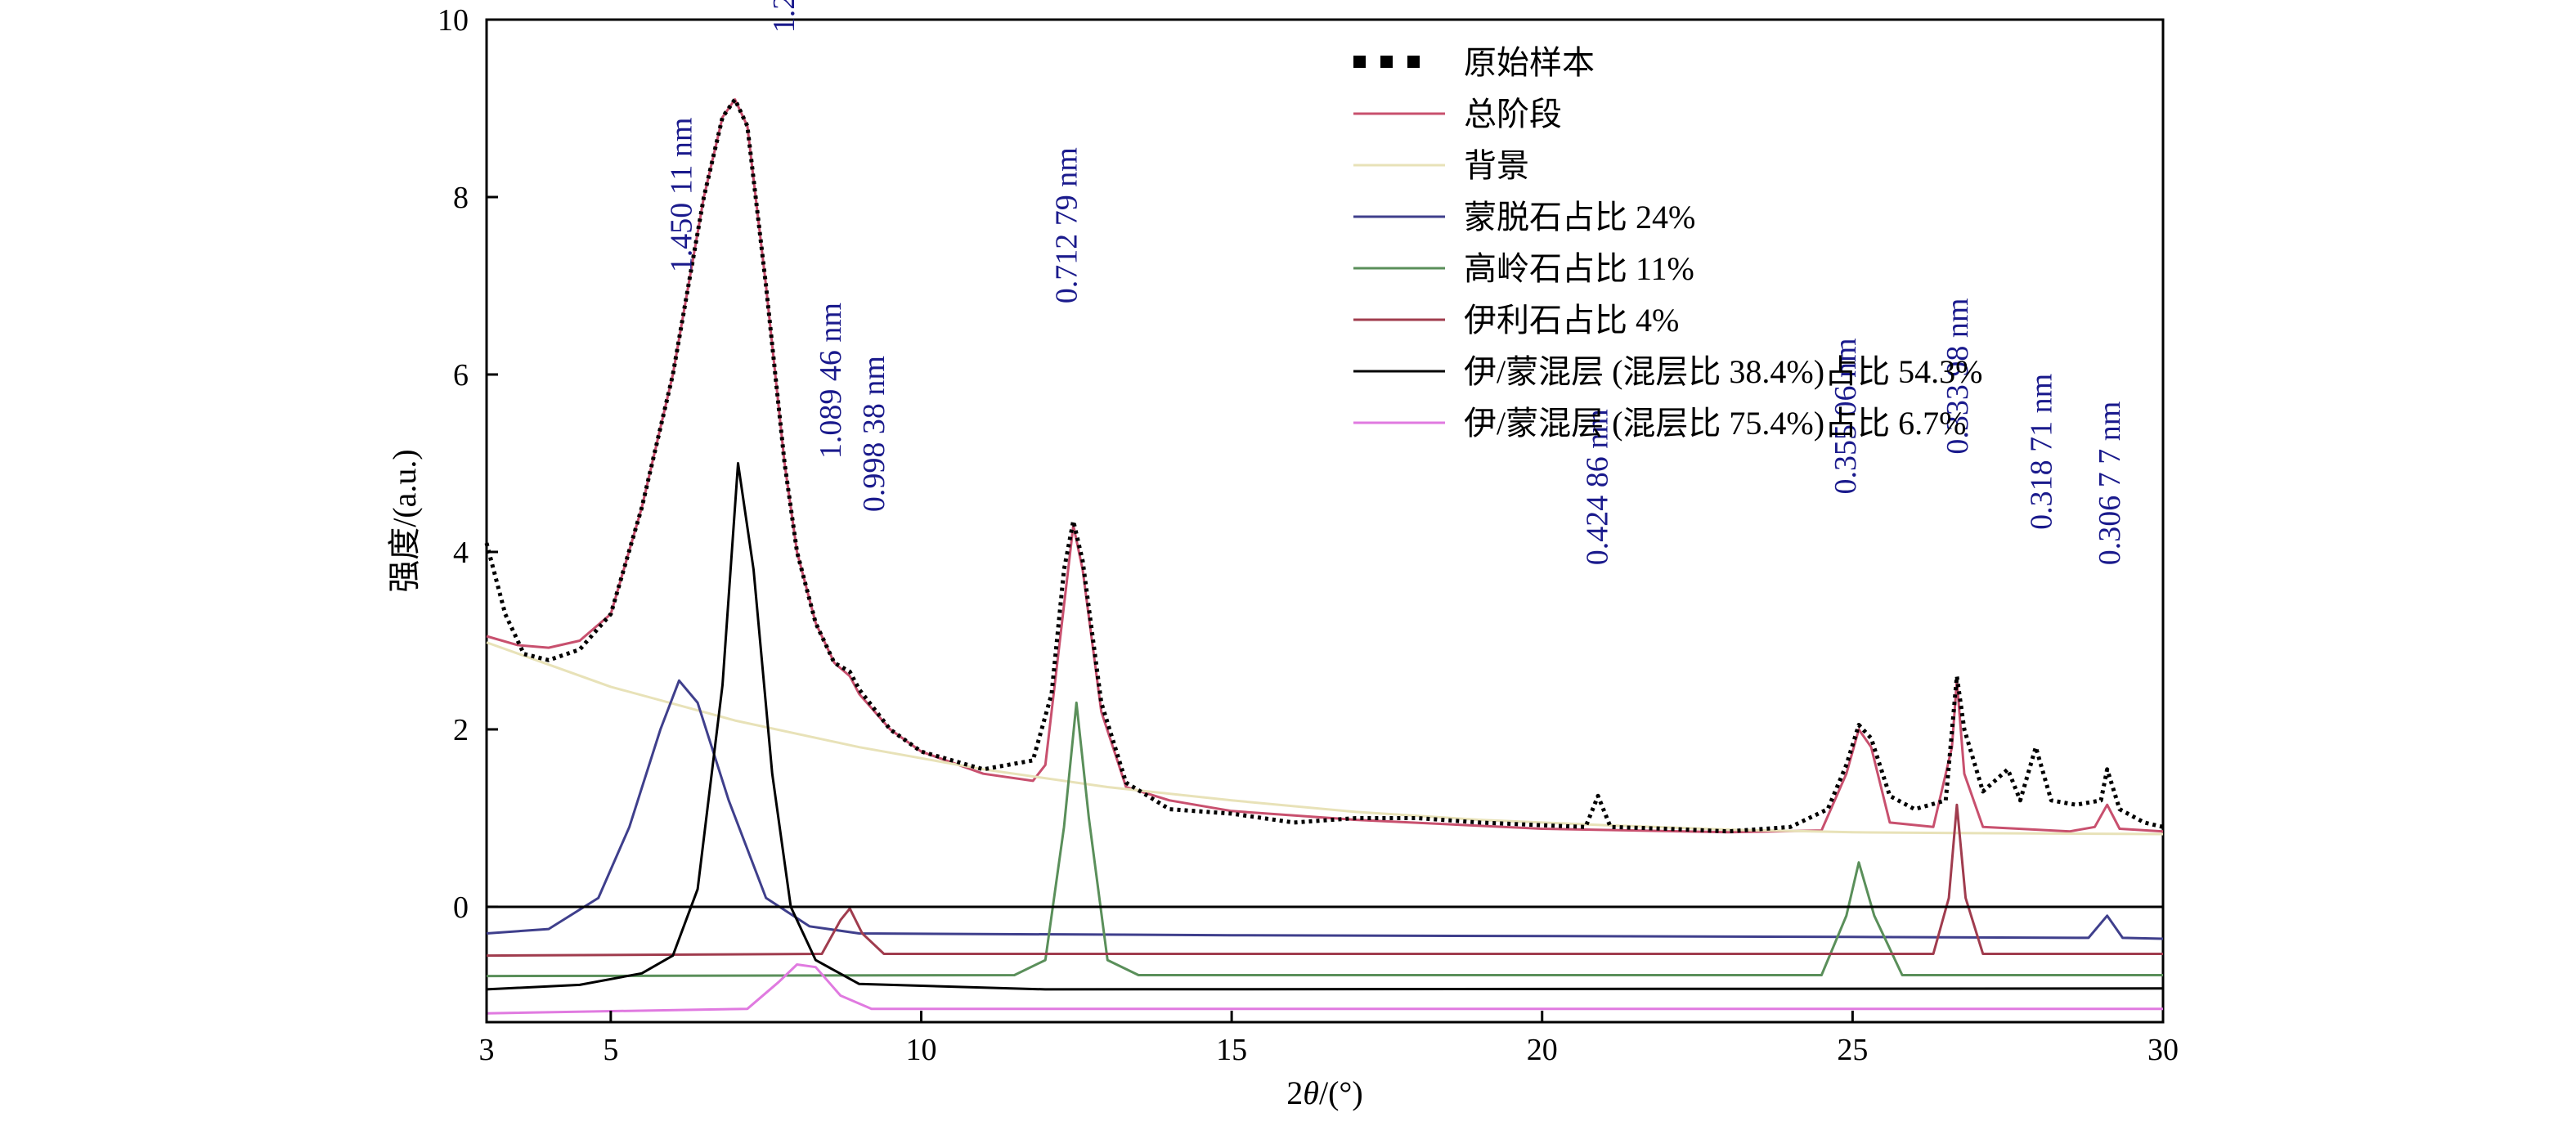  I want to click on legend-label: 背景, so click(1496, 165).